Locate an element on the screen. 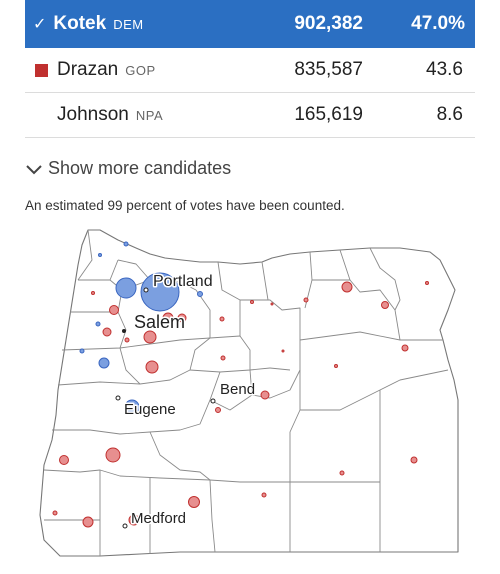  candidate-votes: 902,382 is located at coordinates (328, 23).